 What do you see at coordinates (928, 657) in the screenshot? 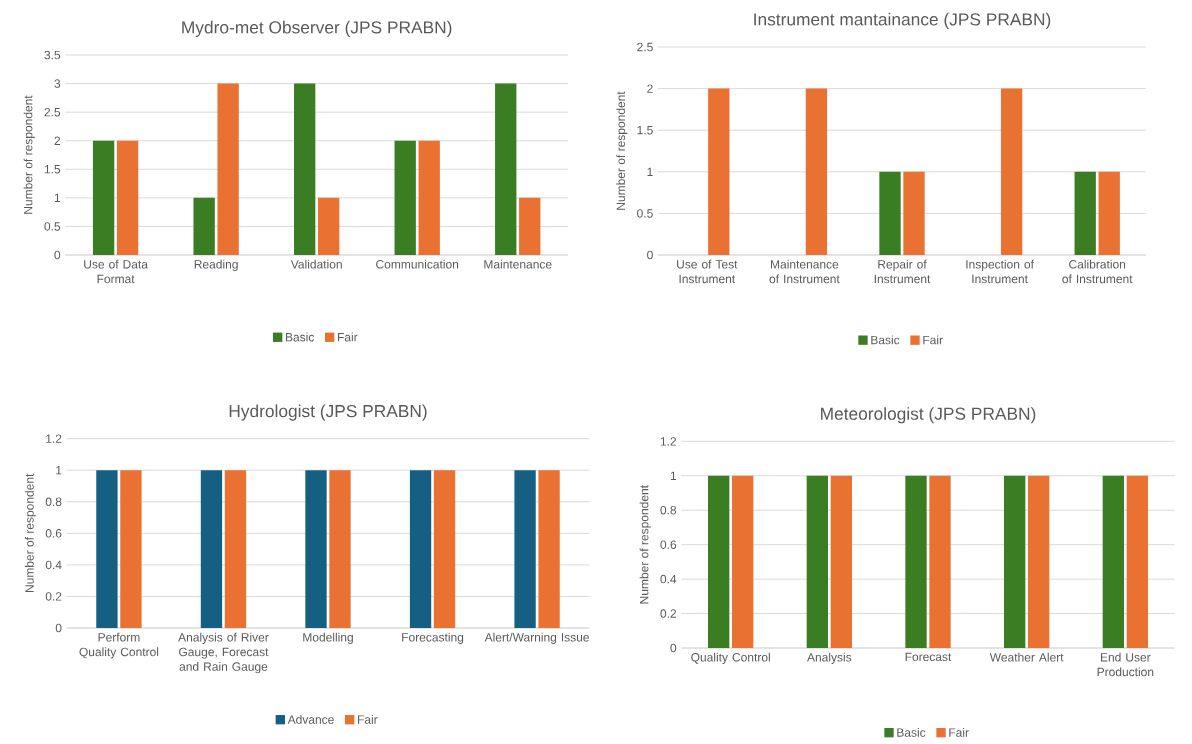
I see `x-tick-label: Forecast` at bounding box center [928, 657].